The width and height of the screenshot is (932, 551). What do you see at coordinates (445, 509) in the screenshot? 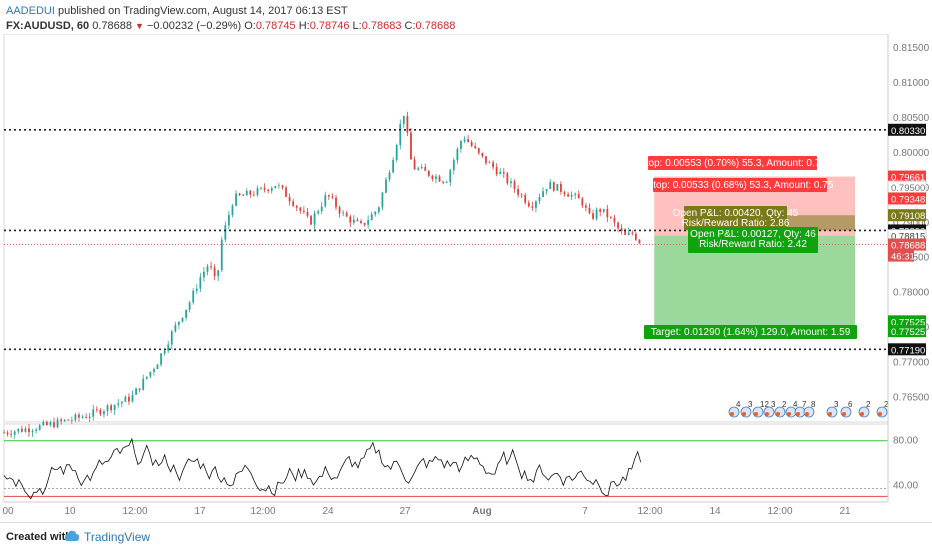
I see `time-axis: 00 10 12:00 17 12:00 24 27 Aug 7 12:00 14 12:00 21` at bounding box center [445, 509].